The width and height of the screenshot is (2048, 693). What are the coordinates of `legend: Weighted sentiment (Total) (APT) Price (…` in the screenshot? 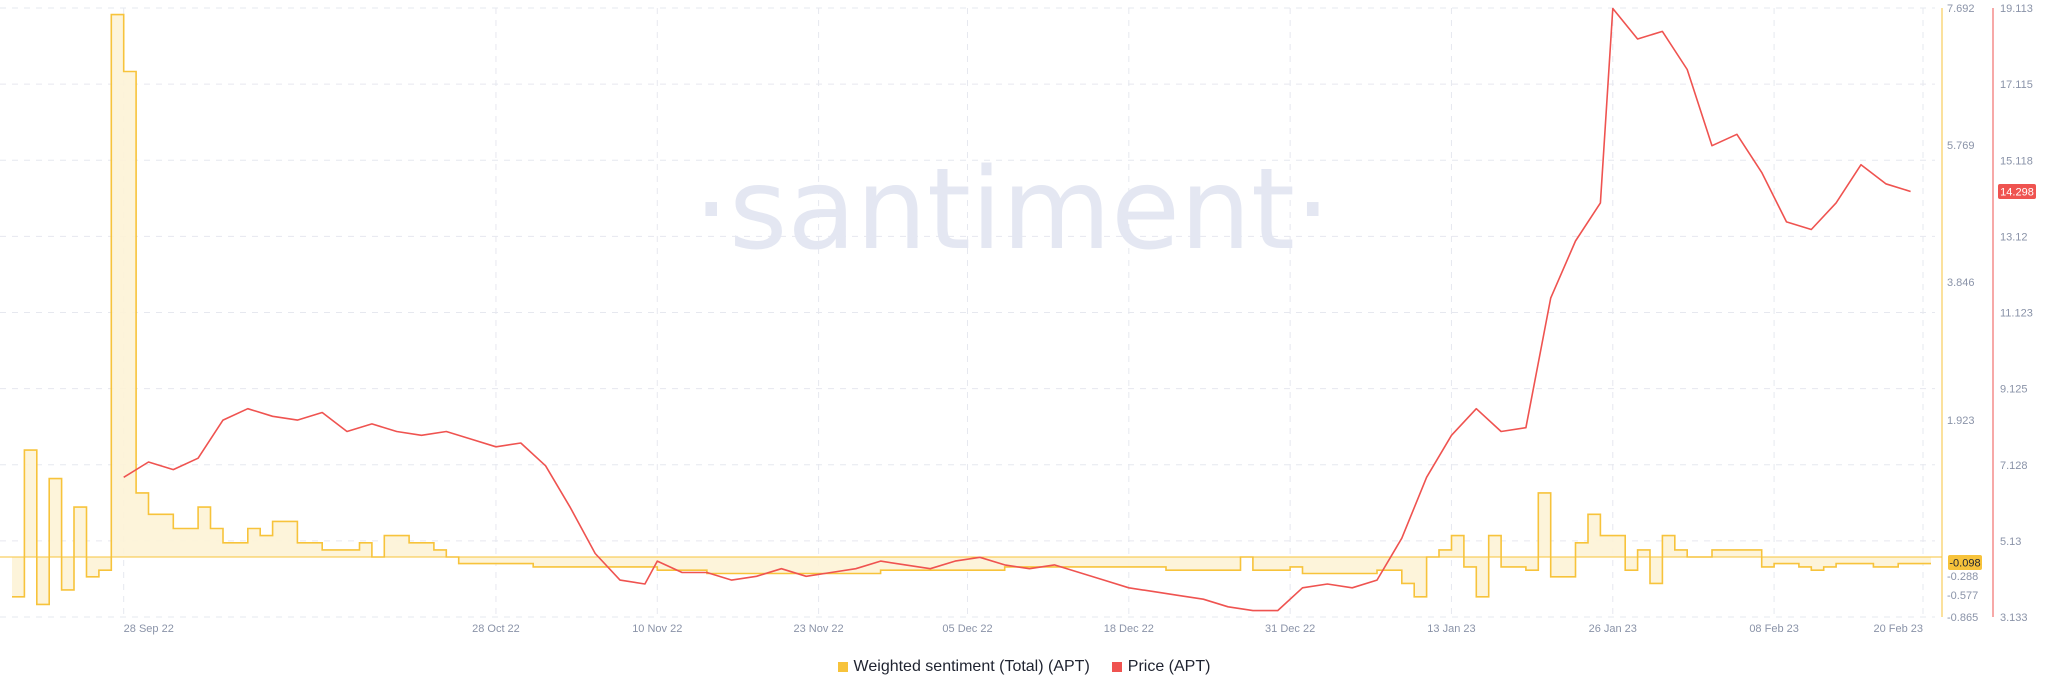 It's located at (1024, 667).